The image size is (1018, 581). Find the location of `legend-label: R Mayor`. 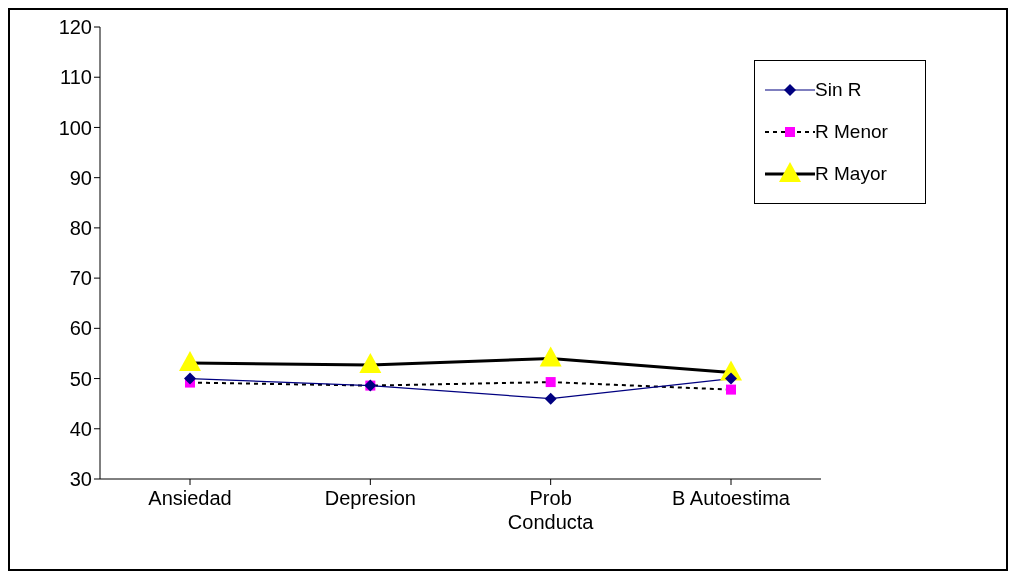

legend-label: R Mayor is located at coordinates (851, 174).